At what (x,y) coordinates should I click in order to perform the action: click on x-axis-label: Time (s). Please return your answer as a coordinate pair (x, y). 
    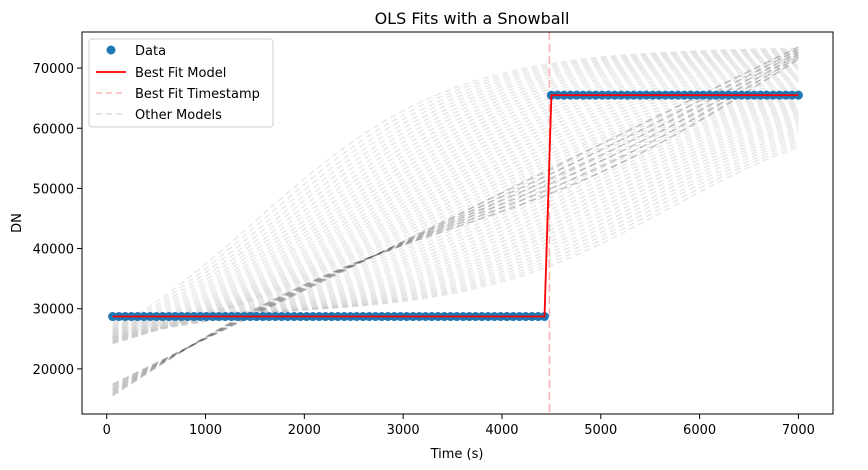
    Looking at the image, I should click on (457, 454).